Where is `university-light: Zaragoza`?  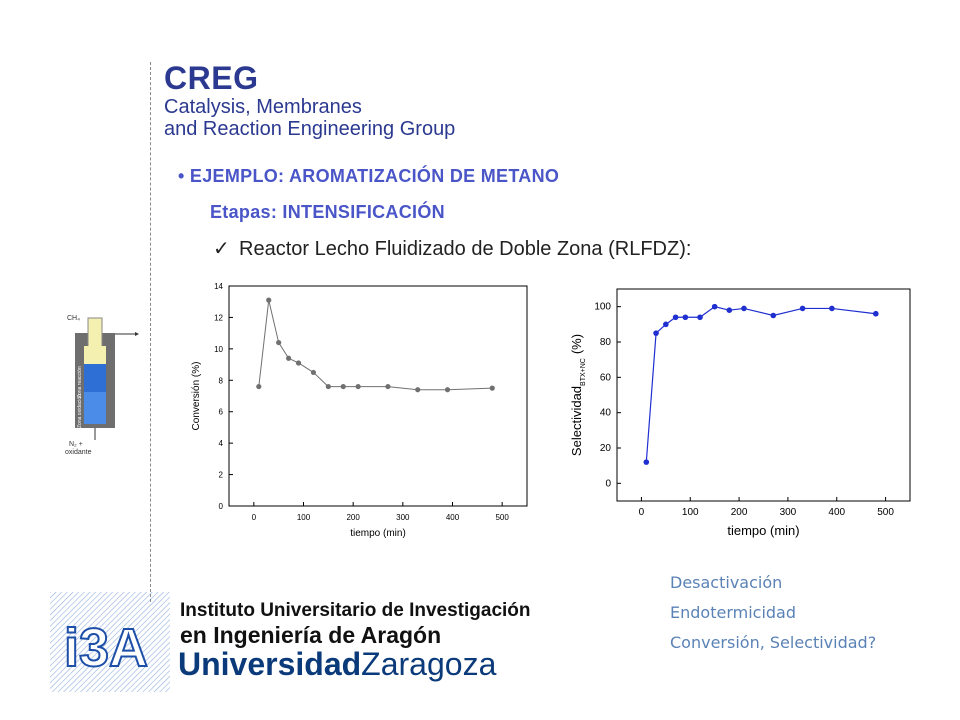 university-light: Zaragoza is located at coordinates (429, 664).